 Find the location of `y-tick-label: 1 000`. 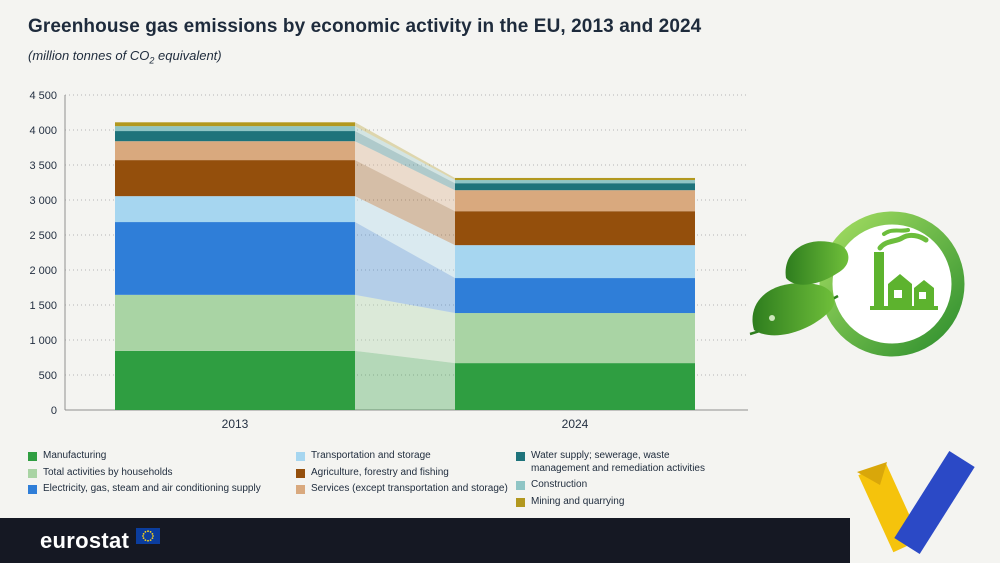

y-tick-label: 1 000 is located at coordinates (43, 341).